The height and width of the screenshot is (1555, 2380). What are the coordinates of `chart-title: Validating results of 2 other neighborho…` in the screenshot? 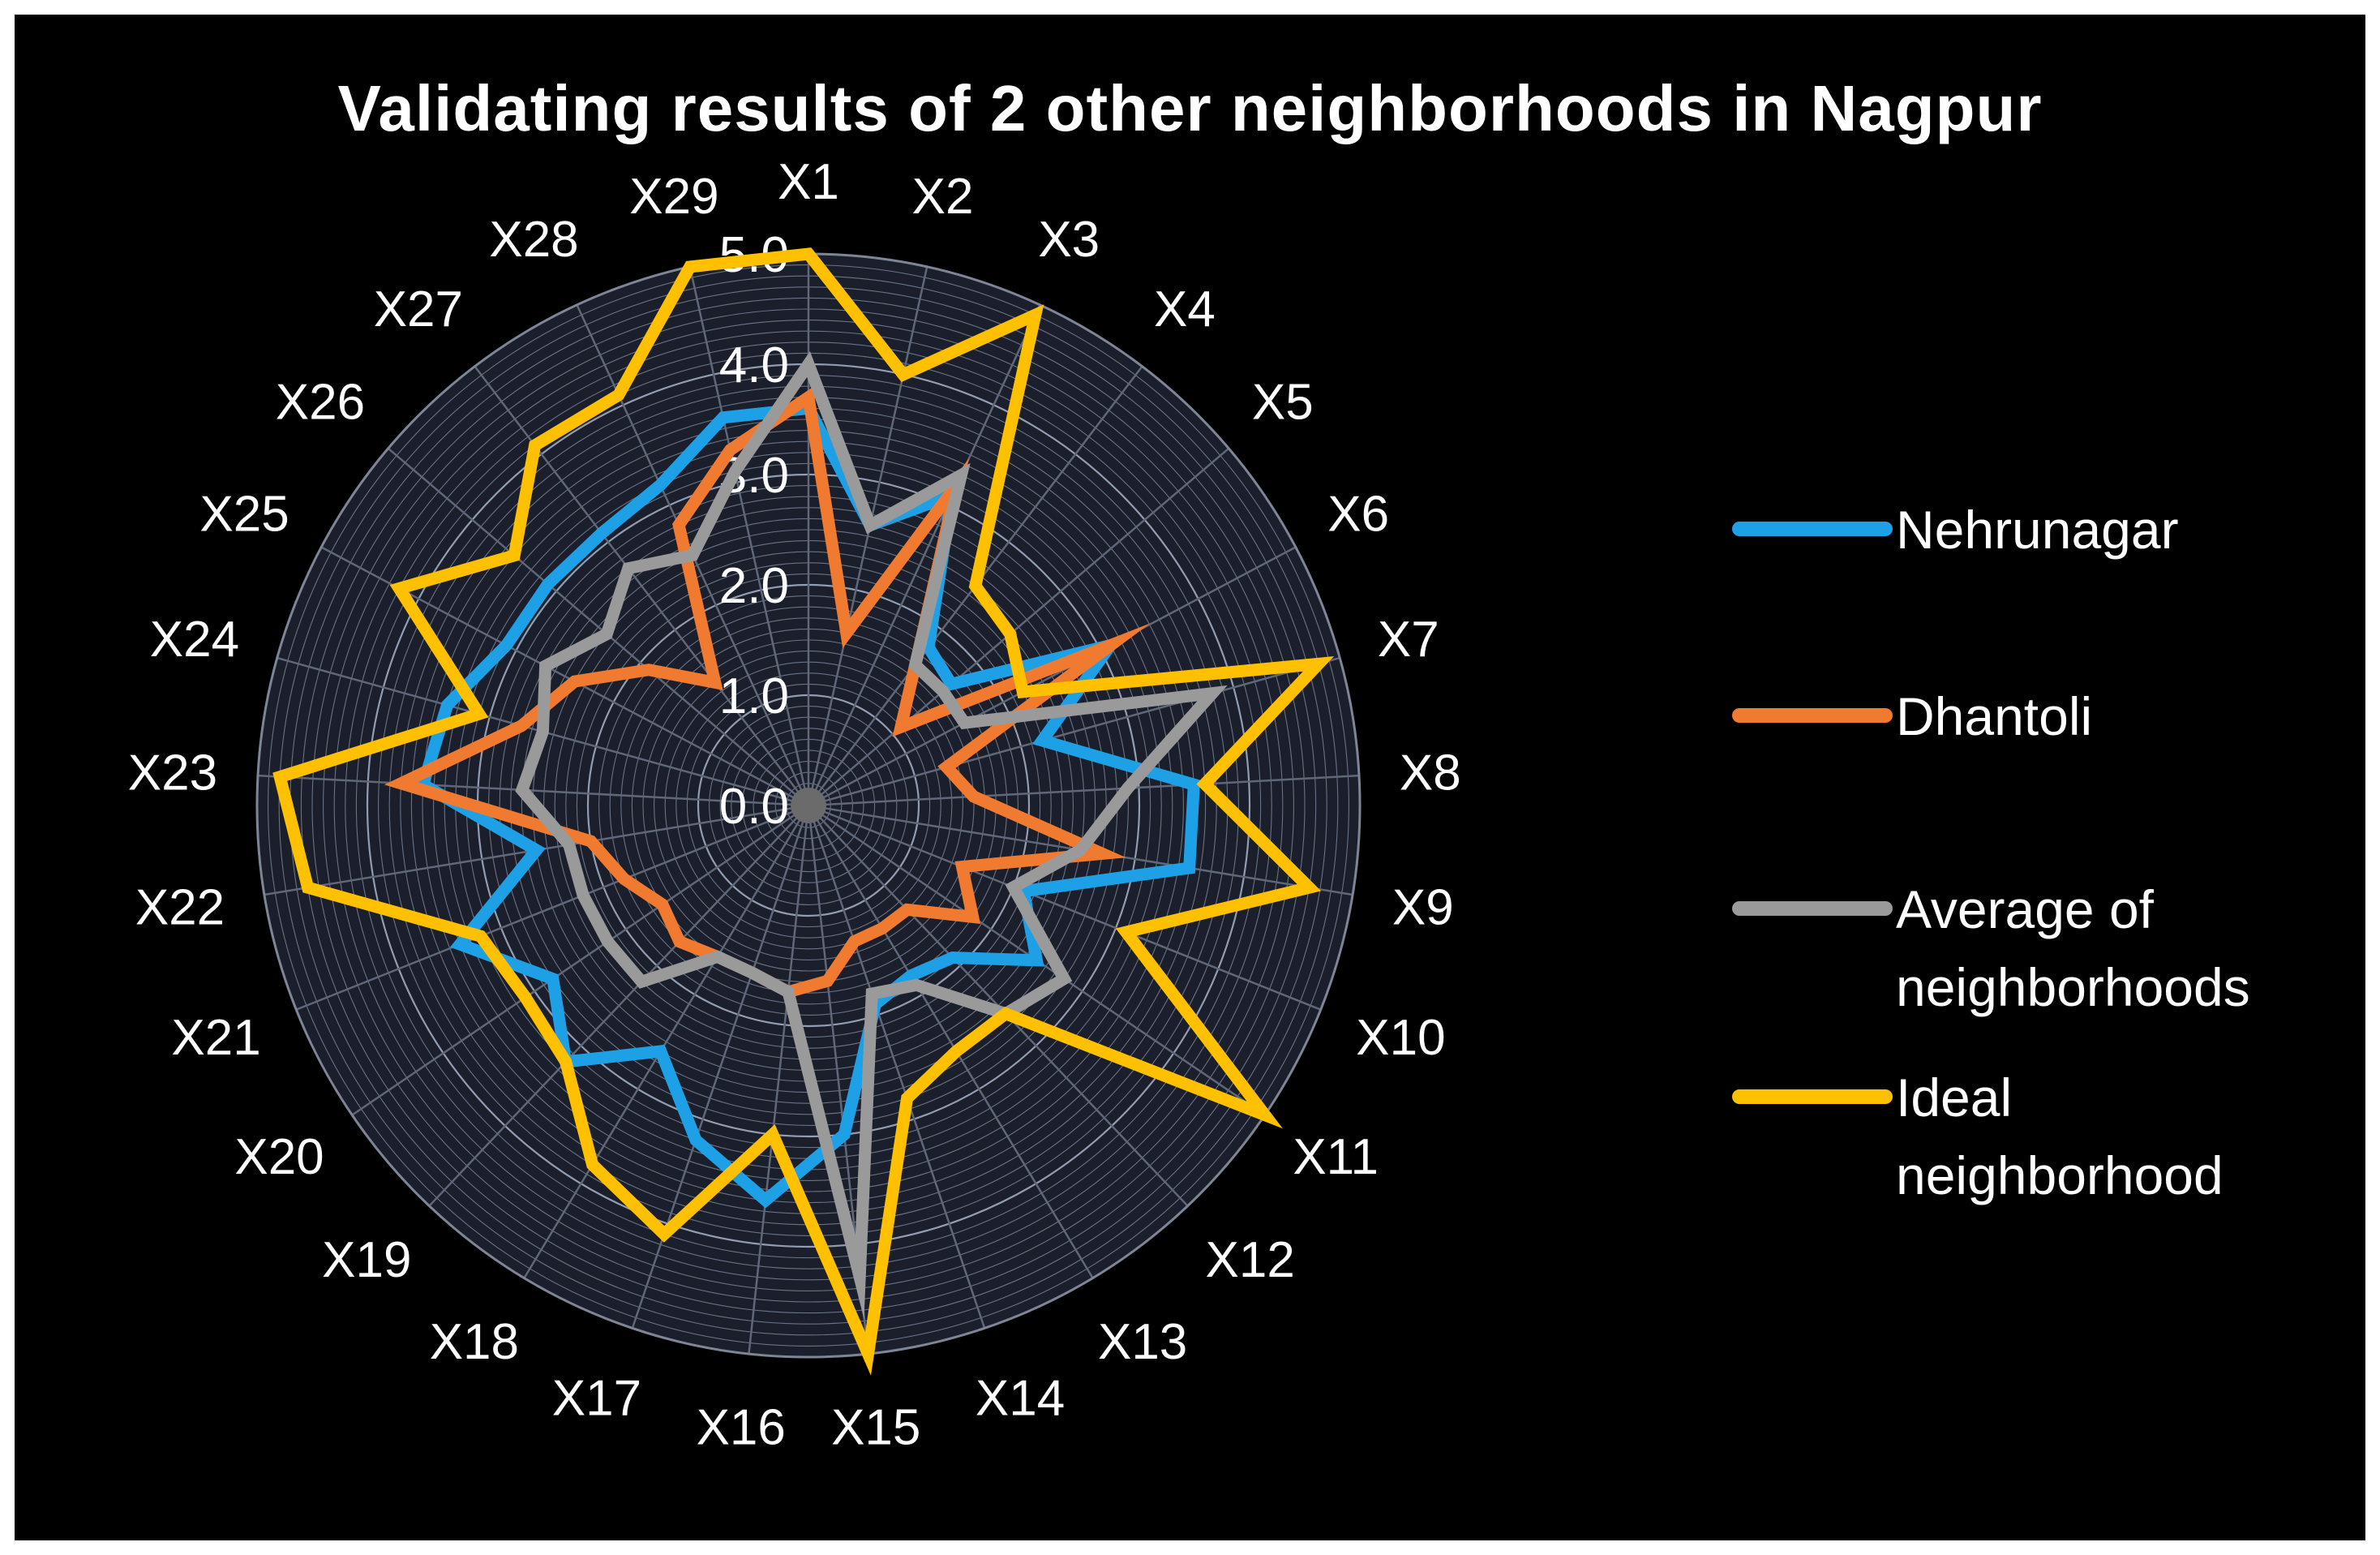 It's located at (1190, 108).